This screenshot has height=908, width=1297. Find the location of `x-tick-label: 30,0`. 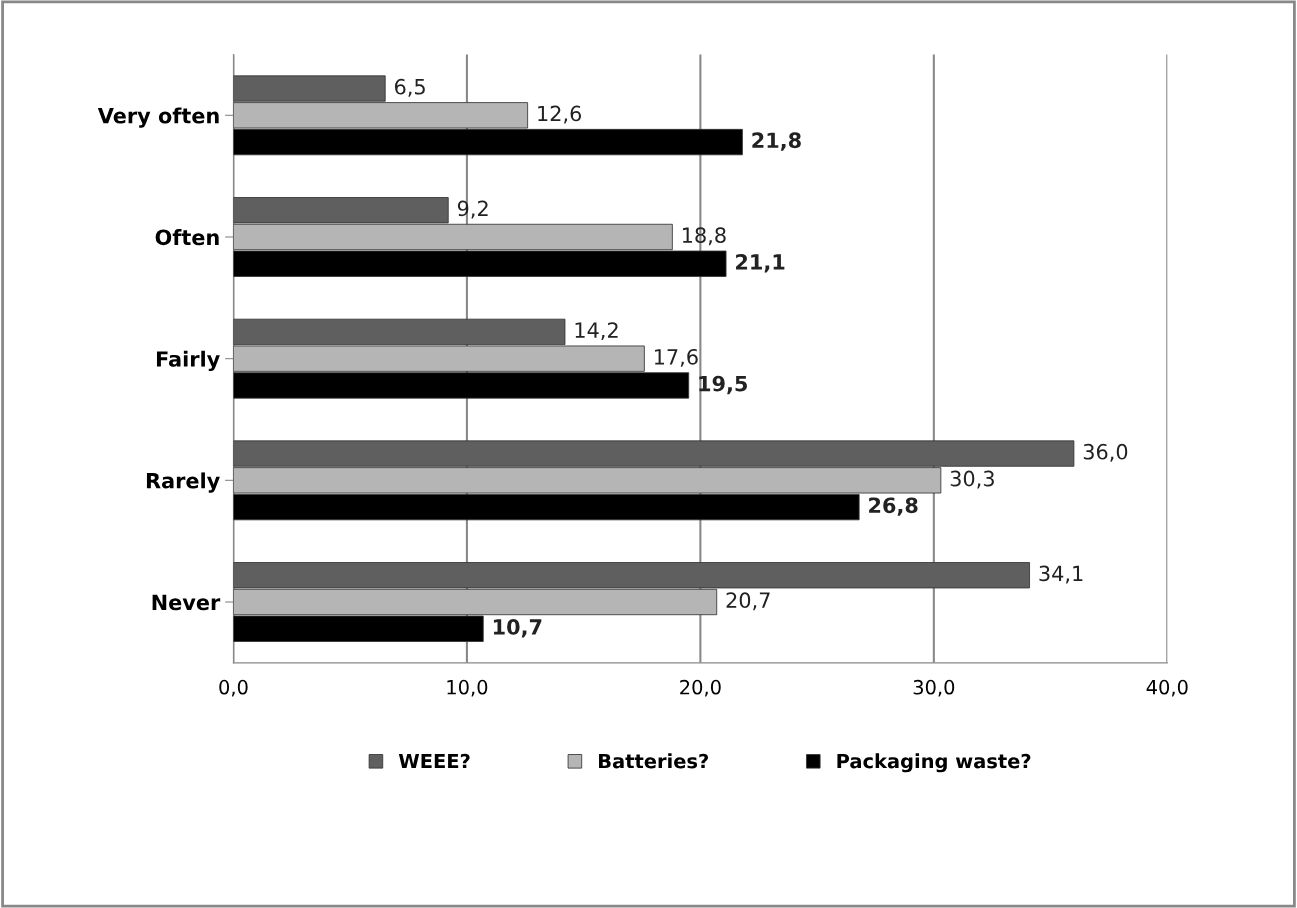

x-tick-label: 30,0 is located at coordinates (934, 688).